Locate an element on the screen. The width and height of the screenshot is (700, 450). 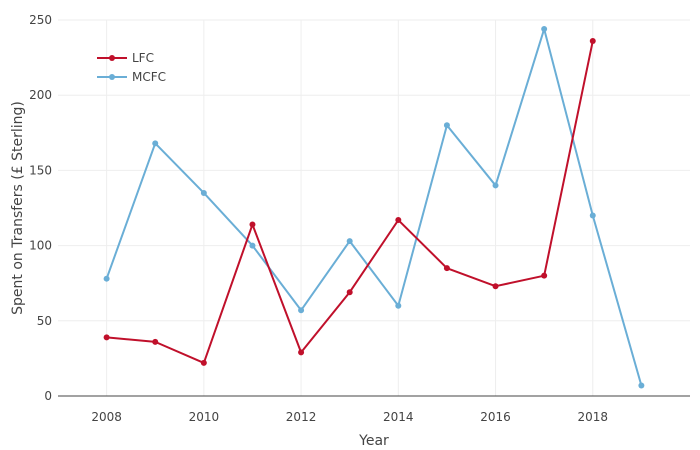
x-axis-title: Year is located at coordinates (373, 441).